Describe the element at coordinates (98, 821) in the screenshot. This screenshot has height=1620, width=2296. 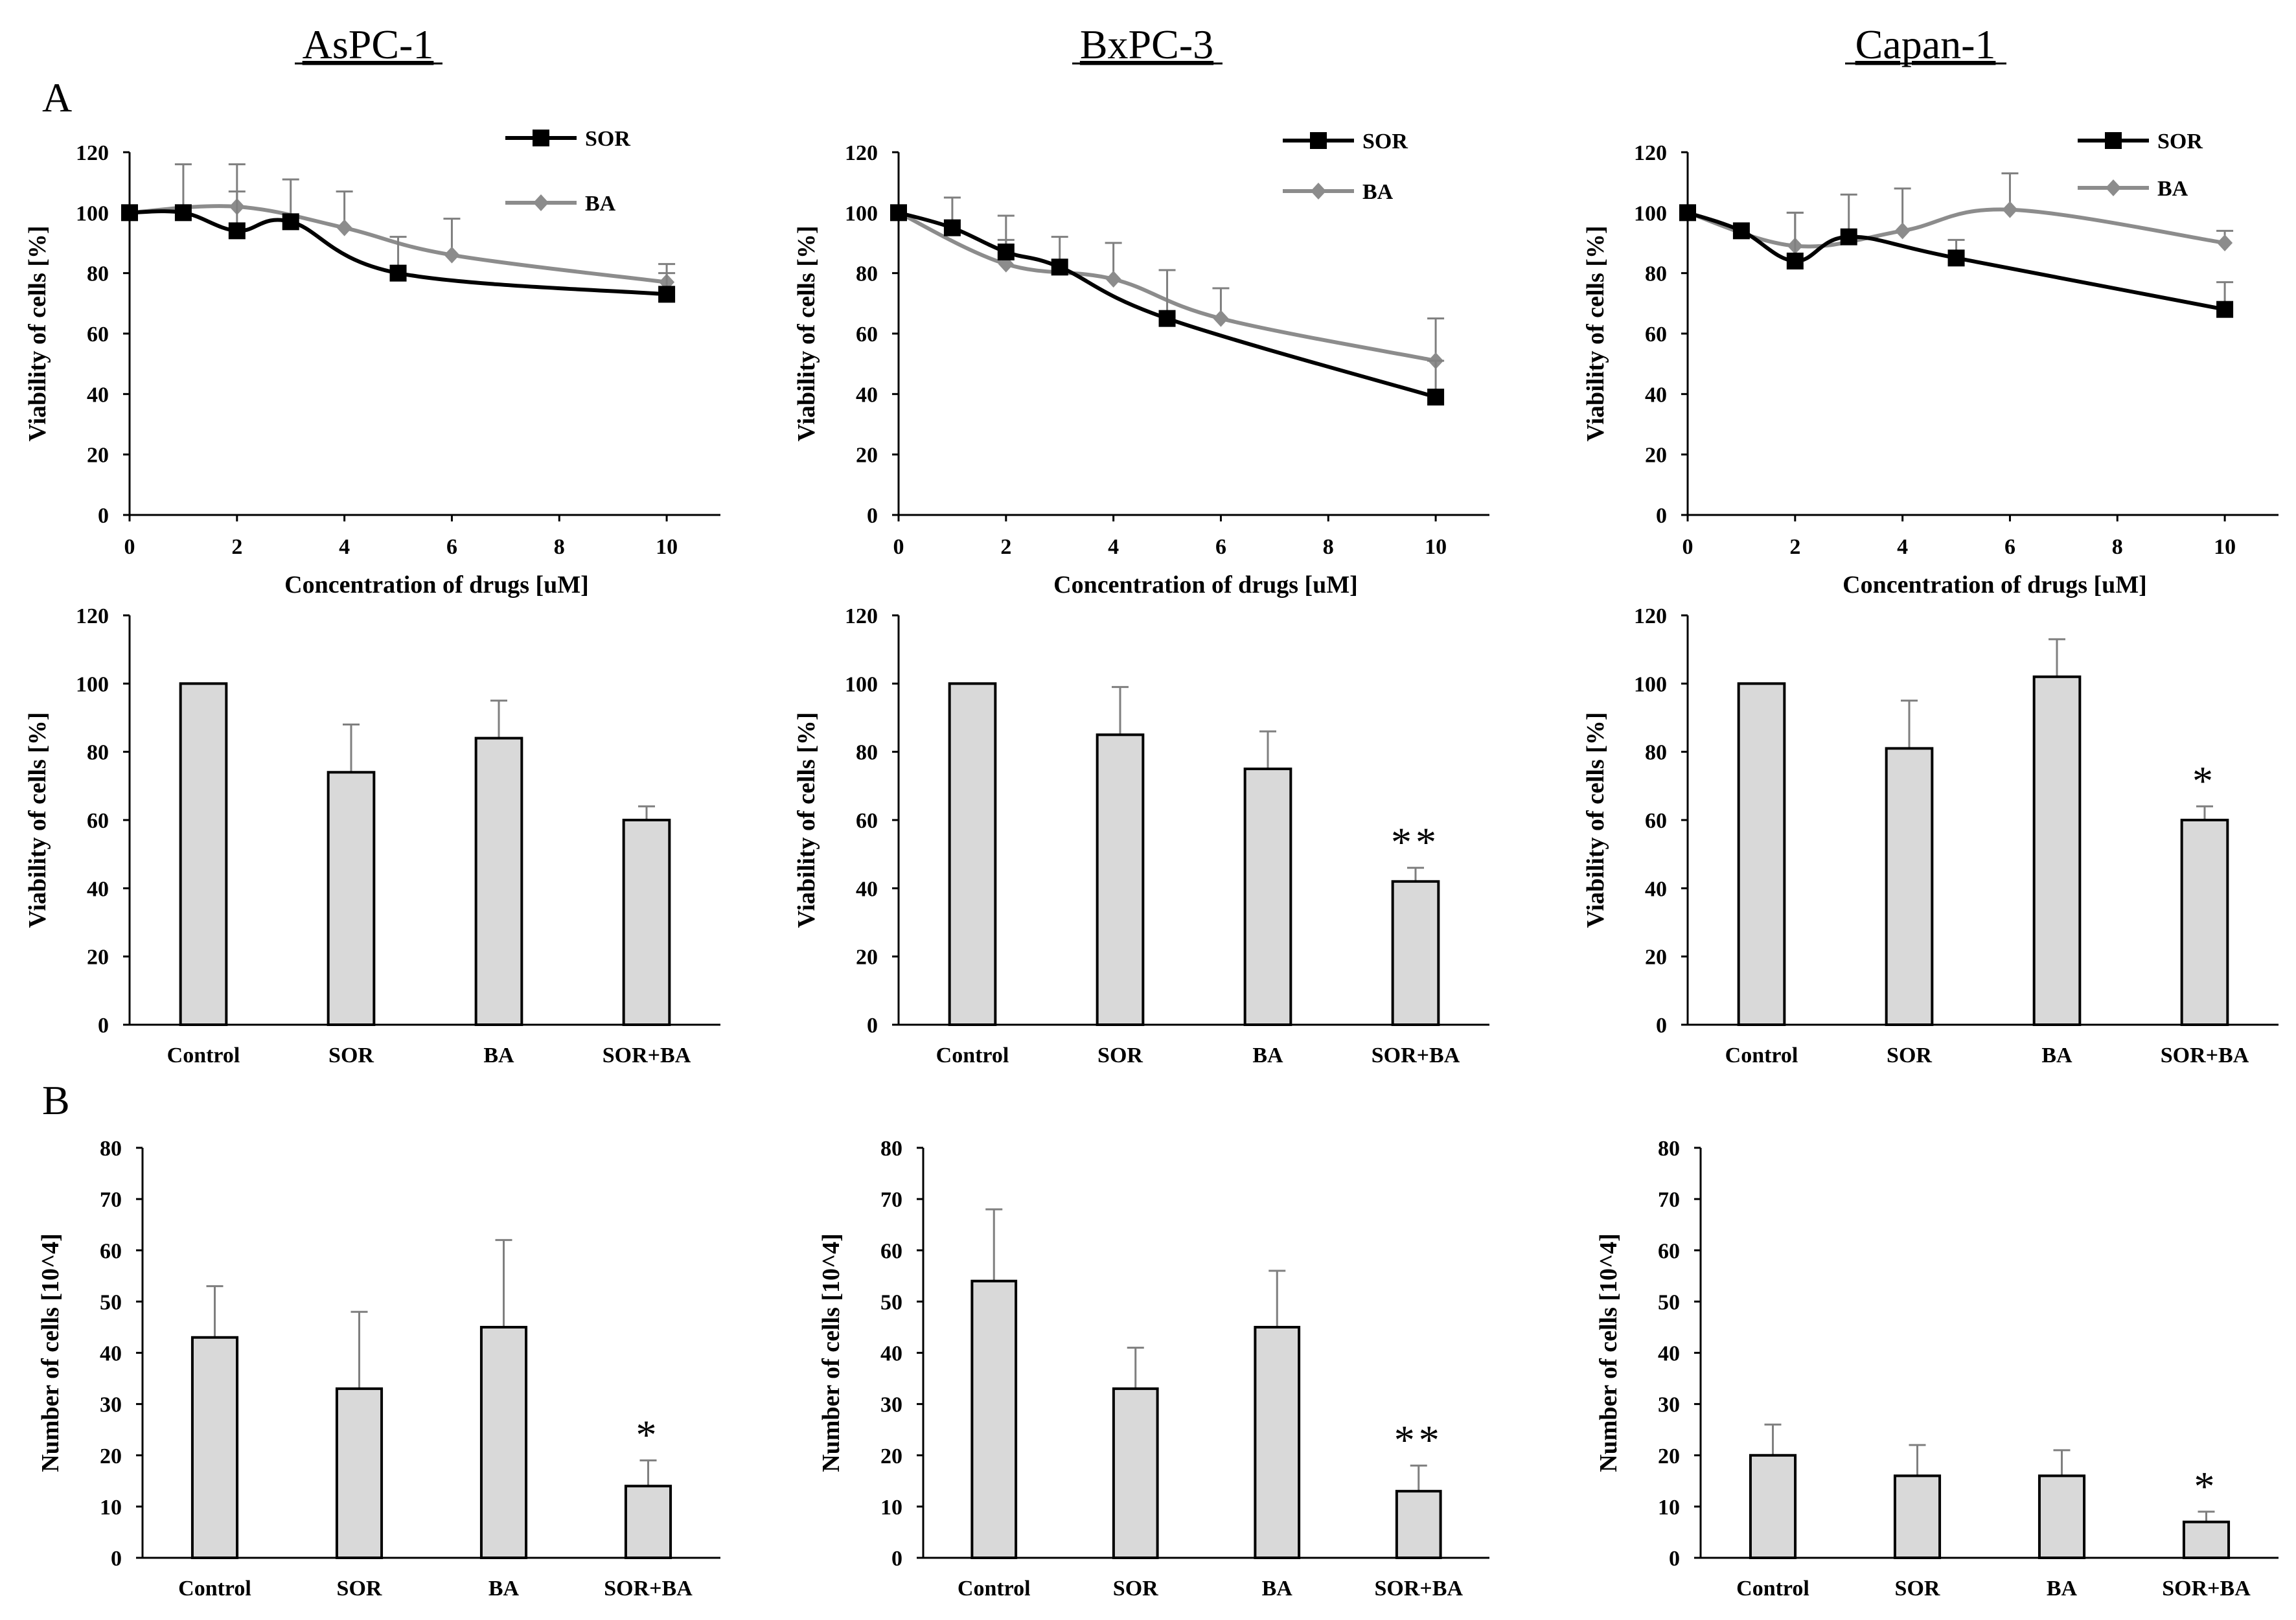
I see `bar-viability-aspc1-y-tick-label-3: 60` at that location.